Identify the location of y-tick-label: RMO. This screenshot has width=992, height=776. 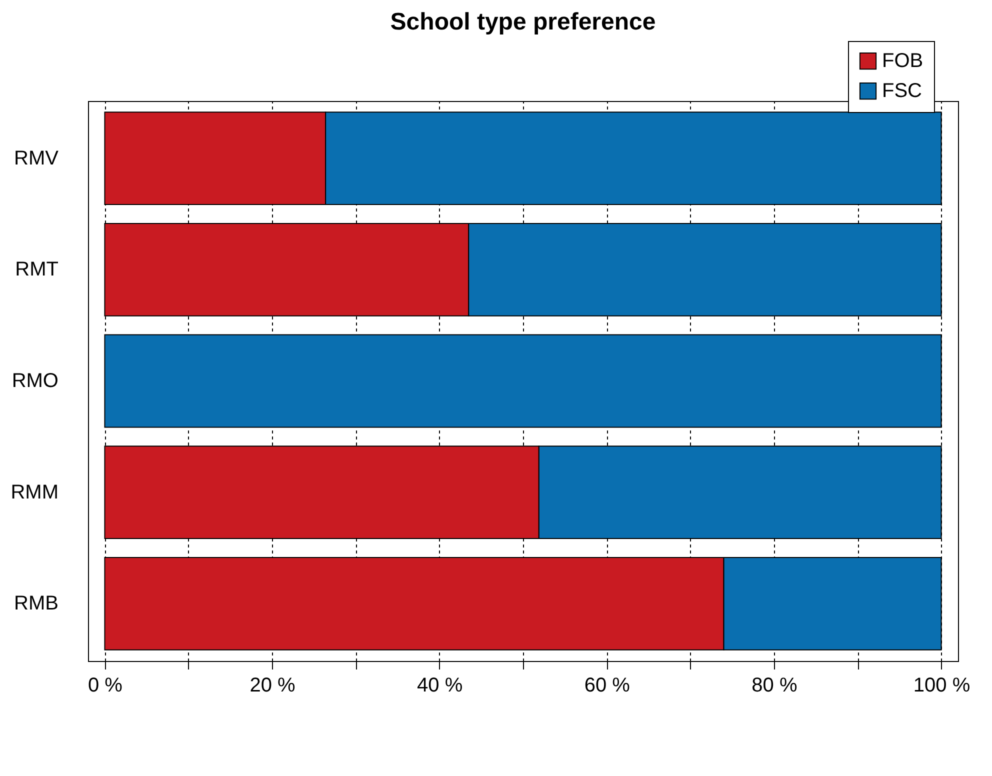
(35, 381).